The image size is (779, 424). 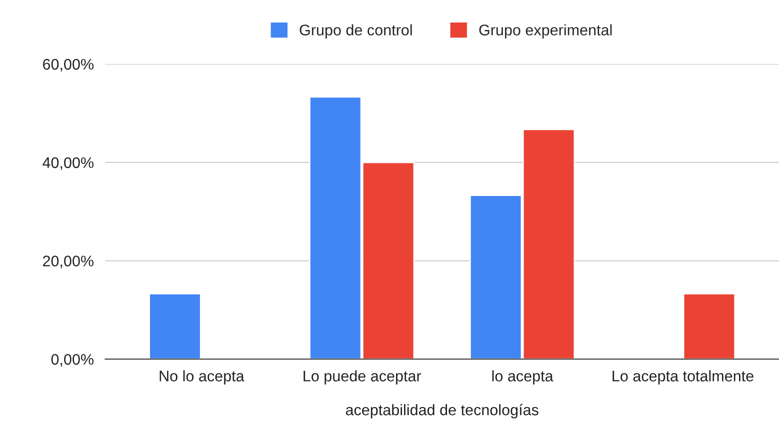 What do you see at coordinates (68, 163) in the screenshot?
I see `y-tick-label: 40,00%` at bounding box center [68, 163].